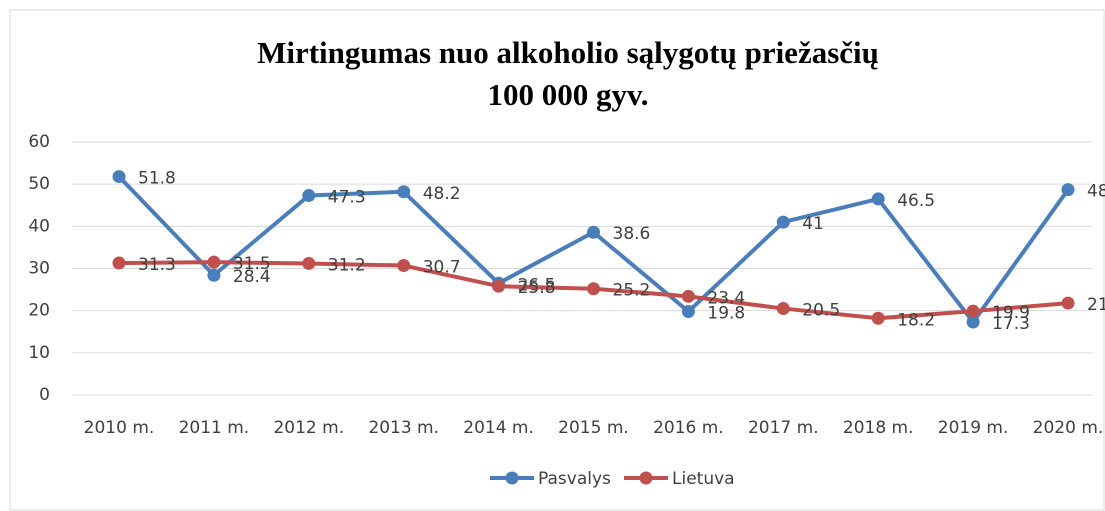  What do you see at coordinates (973, 428) in the screenshot?
I see `x-tick-label: 2019 m.` at bounding box center [973, 428].